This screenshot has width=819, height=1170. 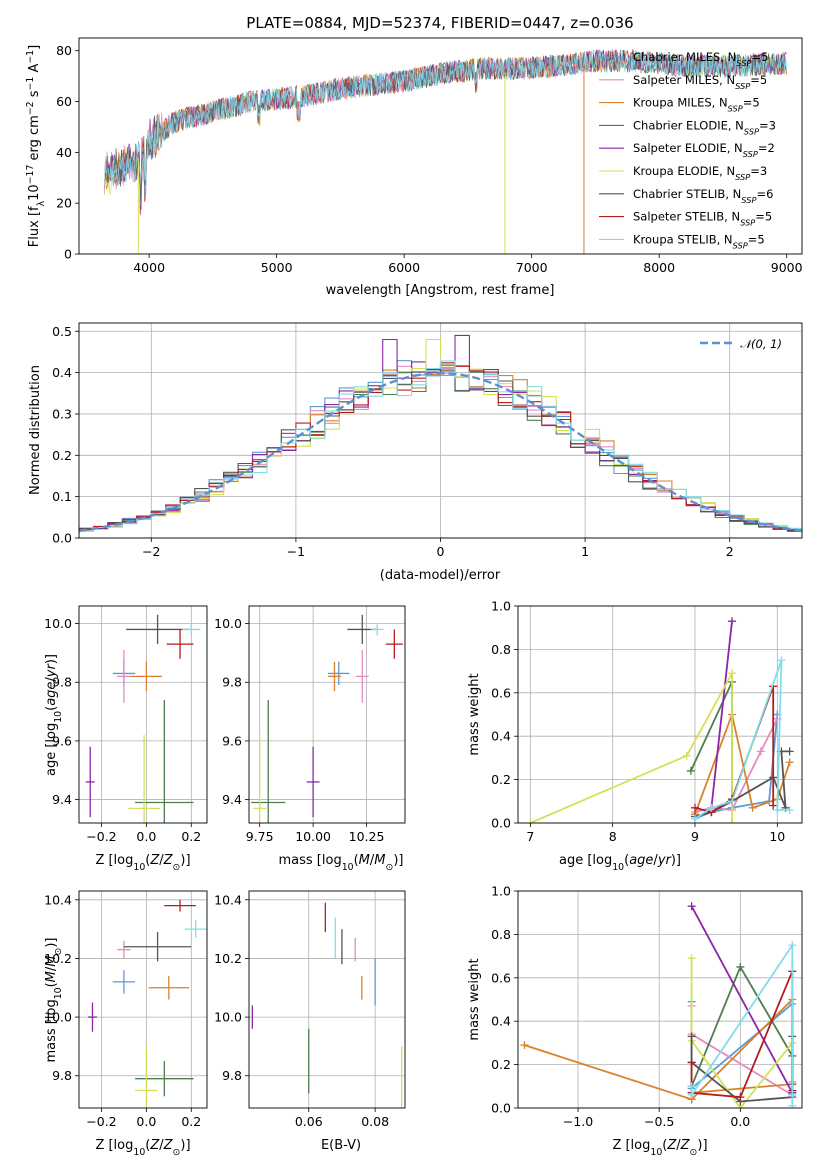 What do you see at coordinates (126, 1009) in the screenshot?
I see `chart-mass-vs-Z: −0.2 0.0 0.2 9.8 10.0 10.2 10.4` at bounding box center [126, 1009].